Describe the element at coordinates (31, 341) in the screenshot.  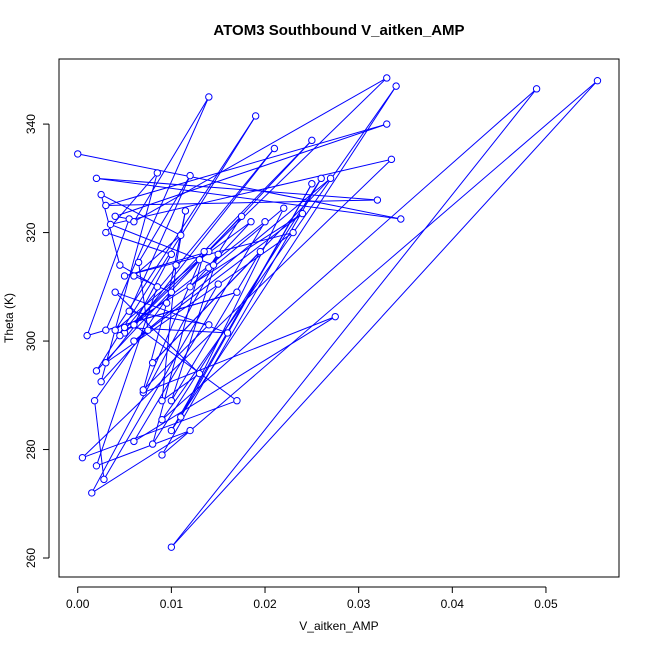
I see `y-tick-label: 300` at that location.